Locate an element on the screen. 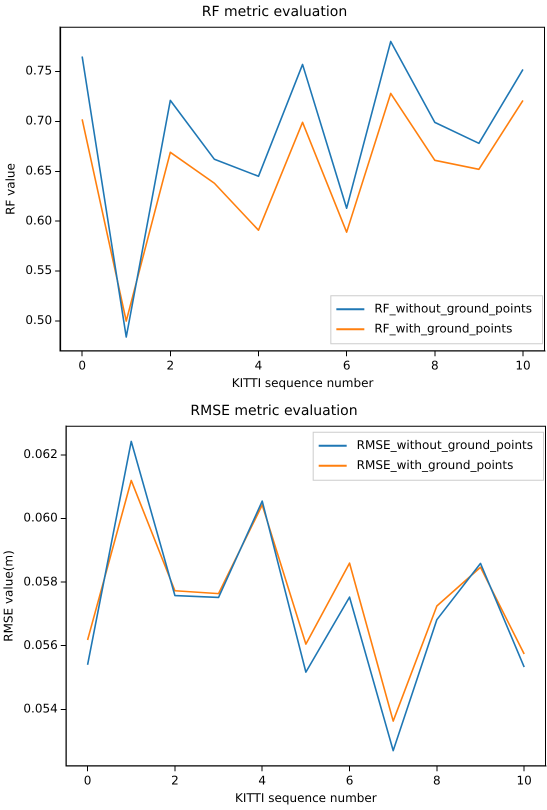 Image resolution: width=547 pixels, height=810 pixels. chart-title: RF metric evaluation is located at coordinates (275, 12).